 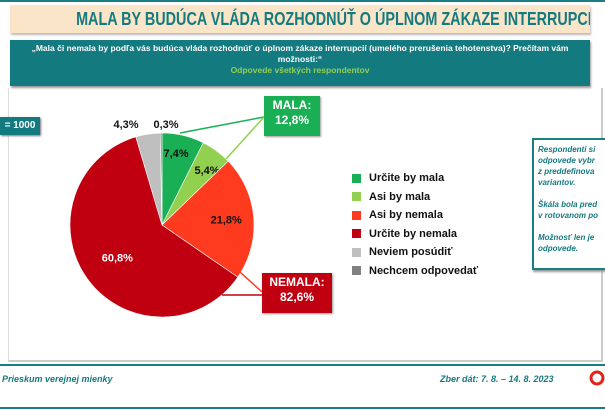 What do you see at coordinates (297, 282) in the screenshot?
I see `nemala-label: NEMALA:` at bounding box center [297, 282].